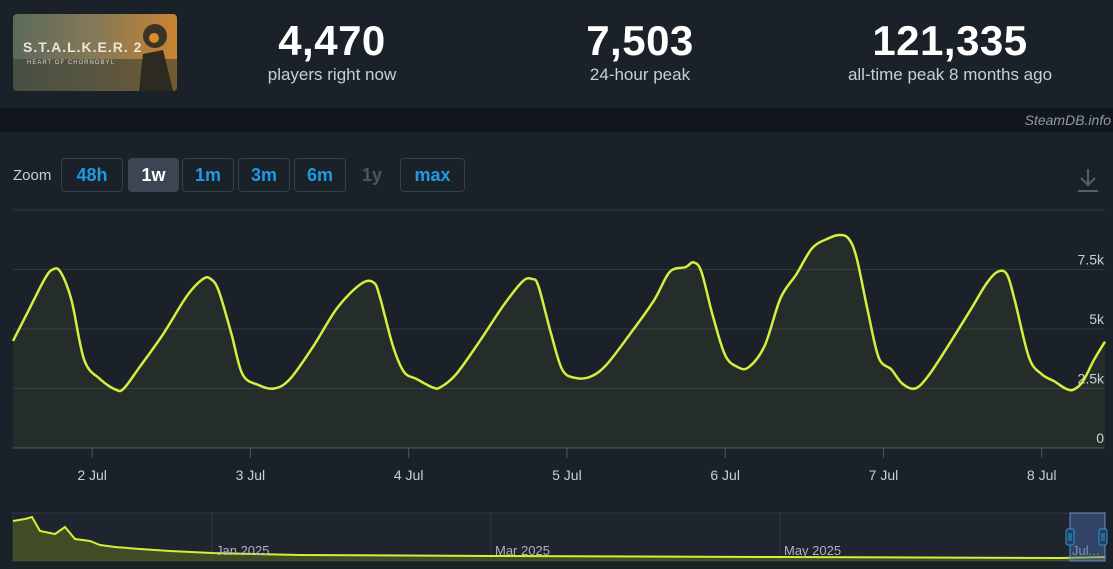  What do you see at coordinates (208, 175) in the screenshot?
I see `zoom-button-1m: 1m` at bounding box center [208, 175].